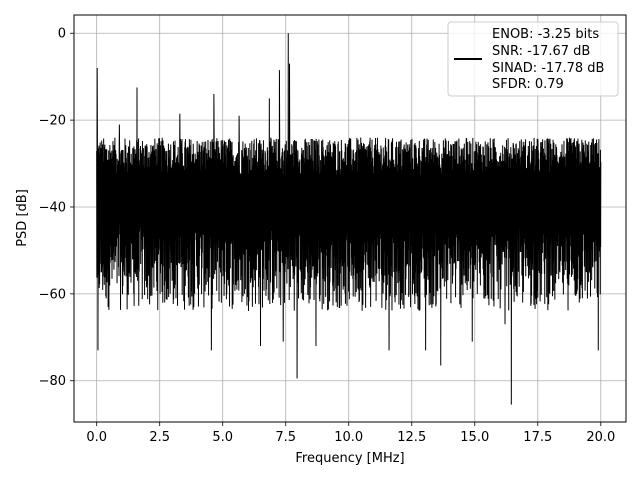 Image resolution: width=640 pixels, height=480 pixels. What do you see at coordinates (541, 51) in the screenshot?
I see `legend-entry-snr: SNR: -17.67 dB` at bounding box center [541, 51].